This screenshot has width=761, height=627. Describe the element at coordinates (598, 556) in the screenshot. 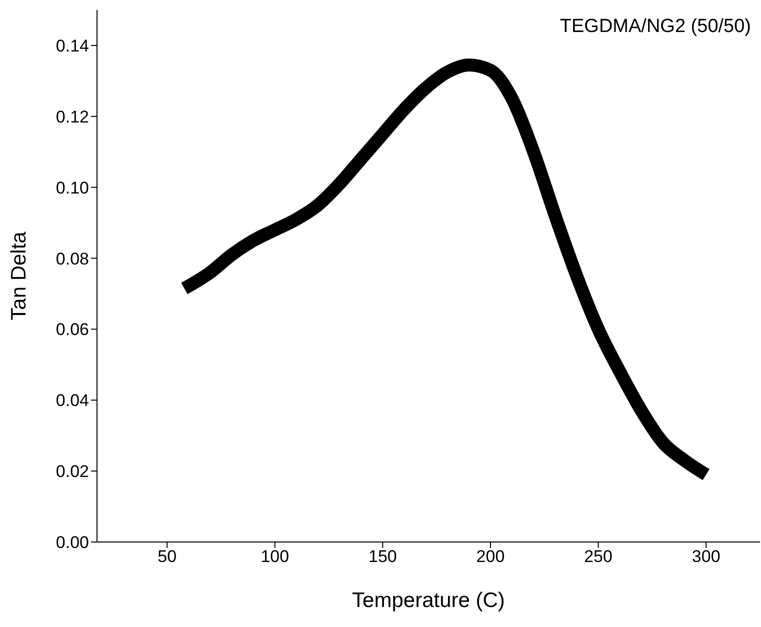

I see `x-tick-label: 250` at that location.